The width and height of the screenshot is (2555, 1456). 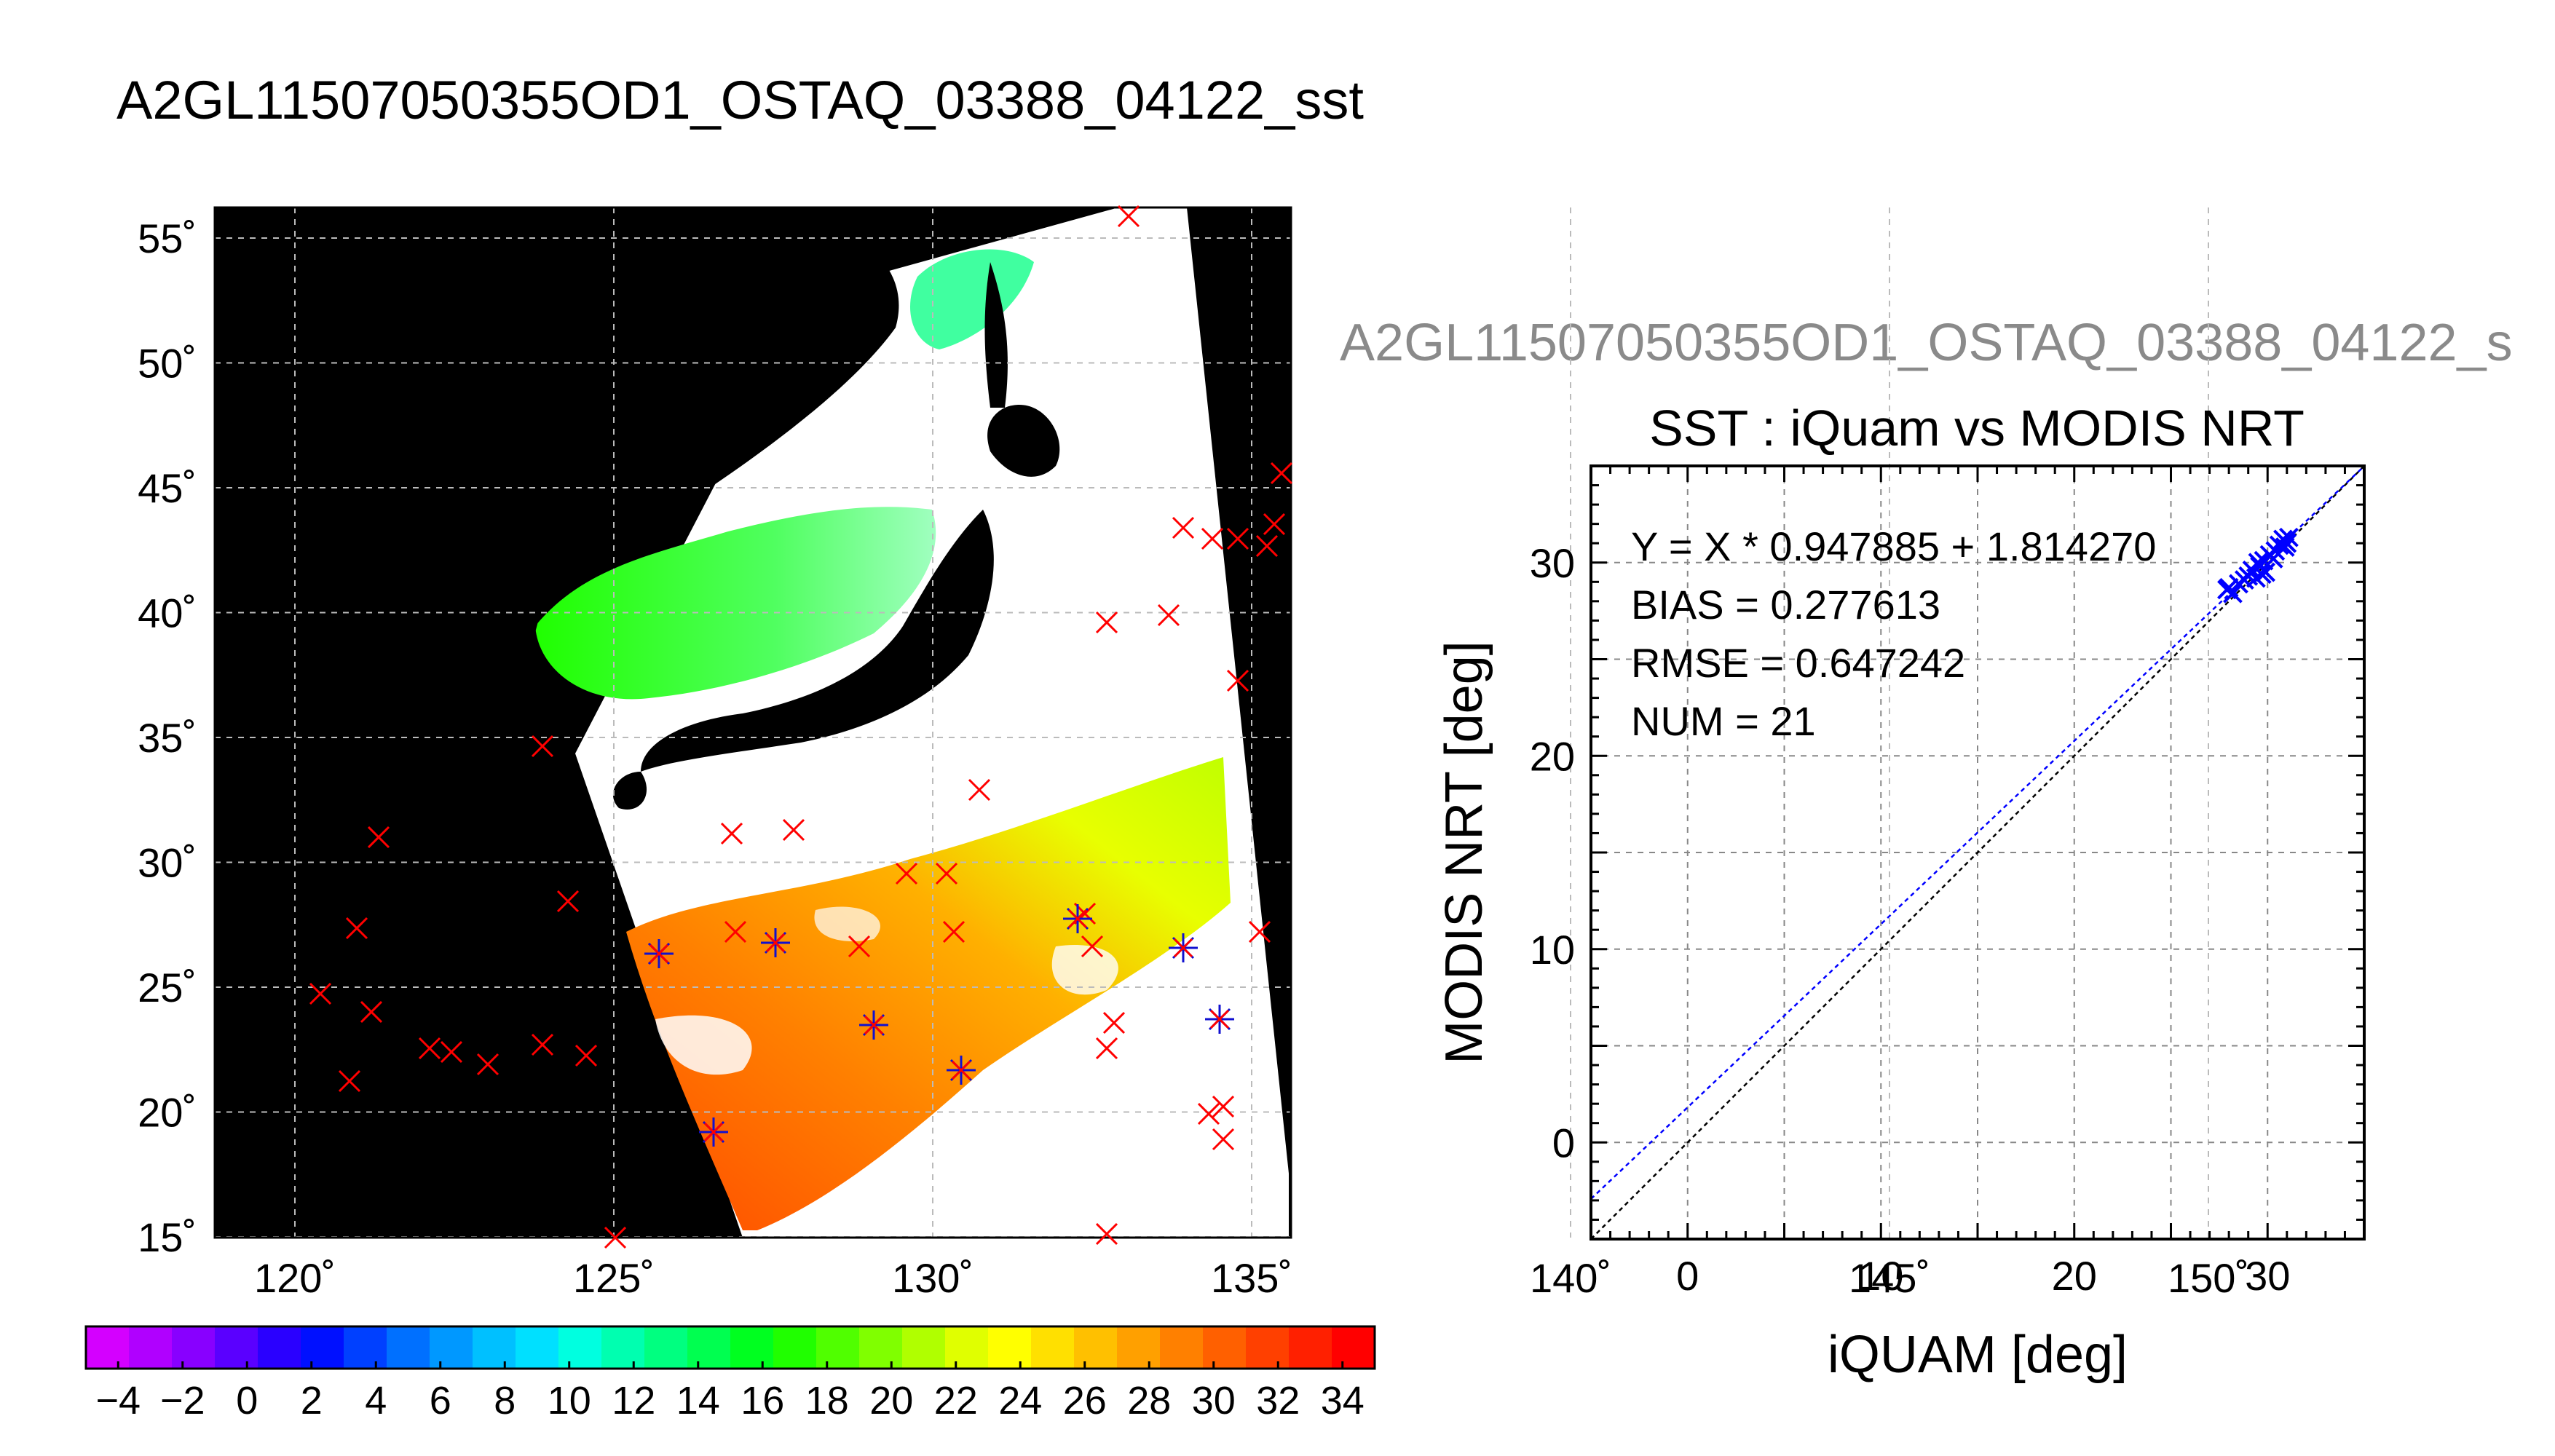 What do you see at coordinates (557, 467) in the screenshot?
I see `asia-mainland` at bounding box center [557, 467].